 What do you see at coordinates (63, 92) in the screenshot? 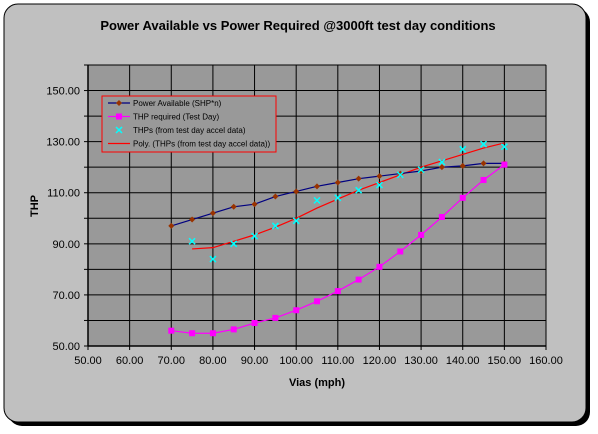
I see `y-tick-label: 150.00` at bounding box center [63, 92].